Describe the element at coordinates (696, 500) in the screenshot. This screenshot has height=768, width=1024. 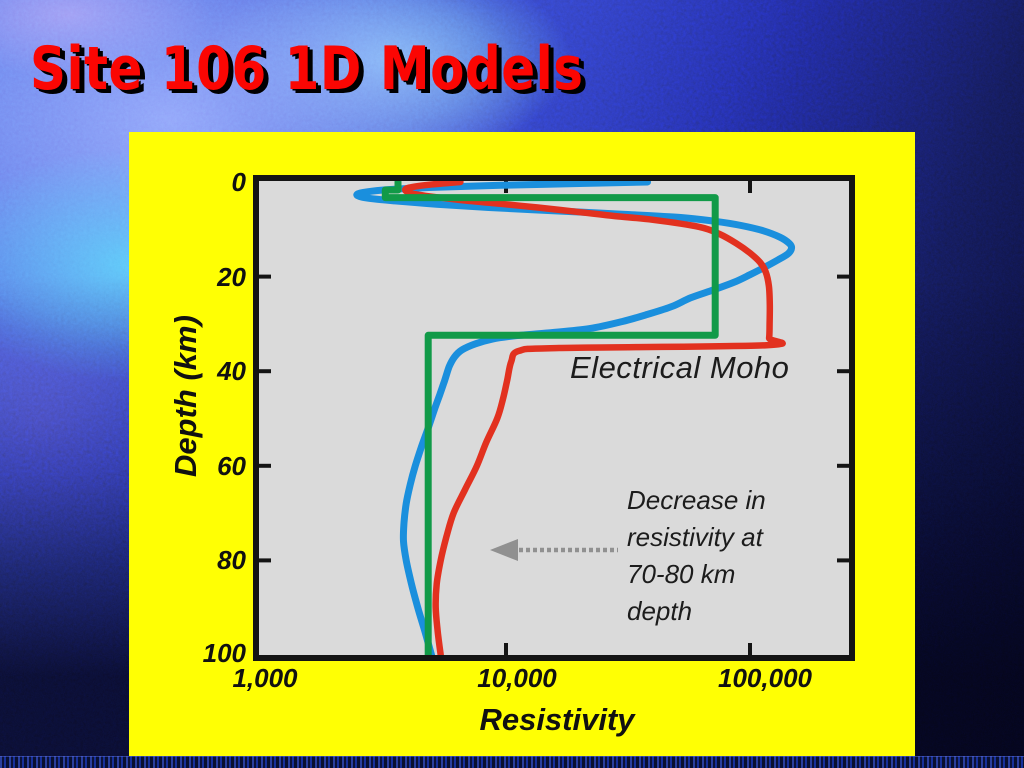
I see `decrease-note-line-1: Decrease in` at that location.